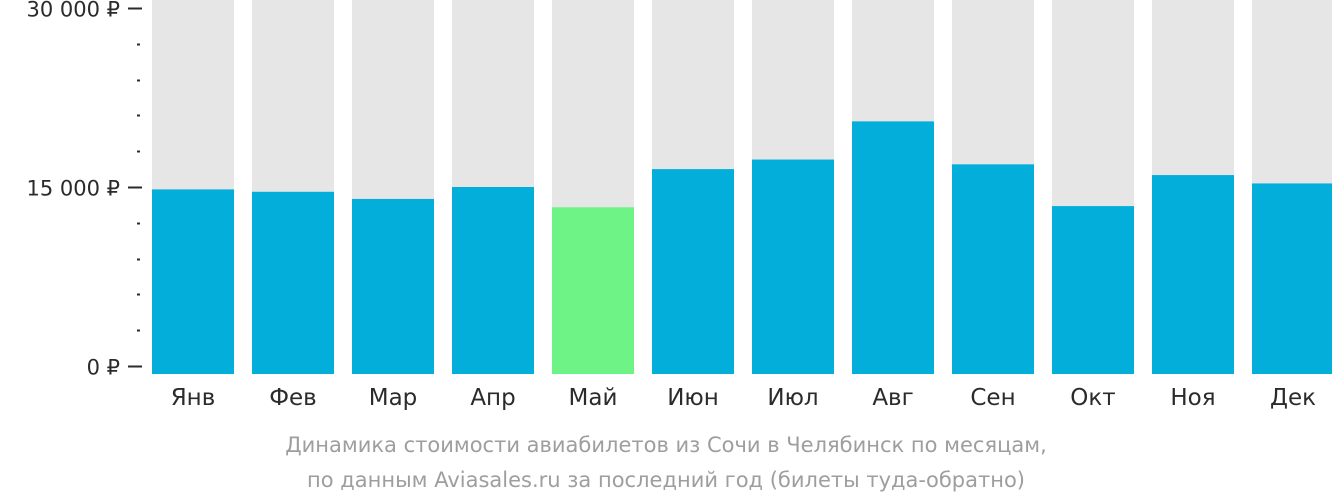 This screenshot has height=502, width=1332. Describe the element at coordinates (743, 398) in the screenshot. I see `x-axis-labels: Янв Фев Мар Апр Май Июн Июл Авг Сен Окт Ноя Дек` at that location.